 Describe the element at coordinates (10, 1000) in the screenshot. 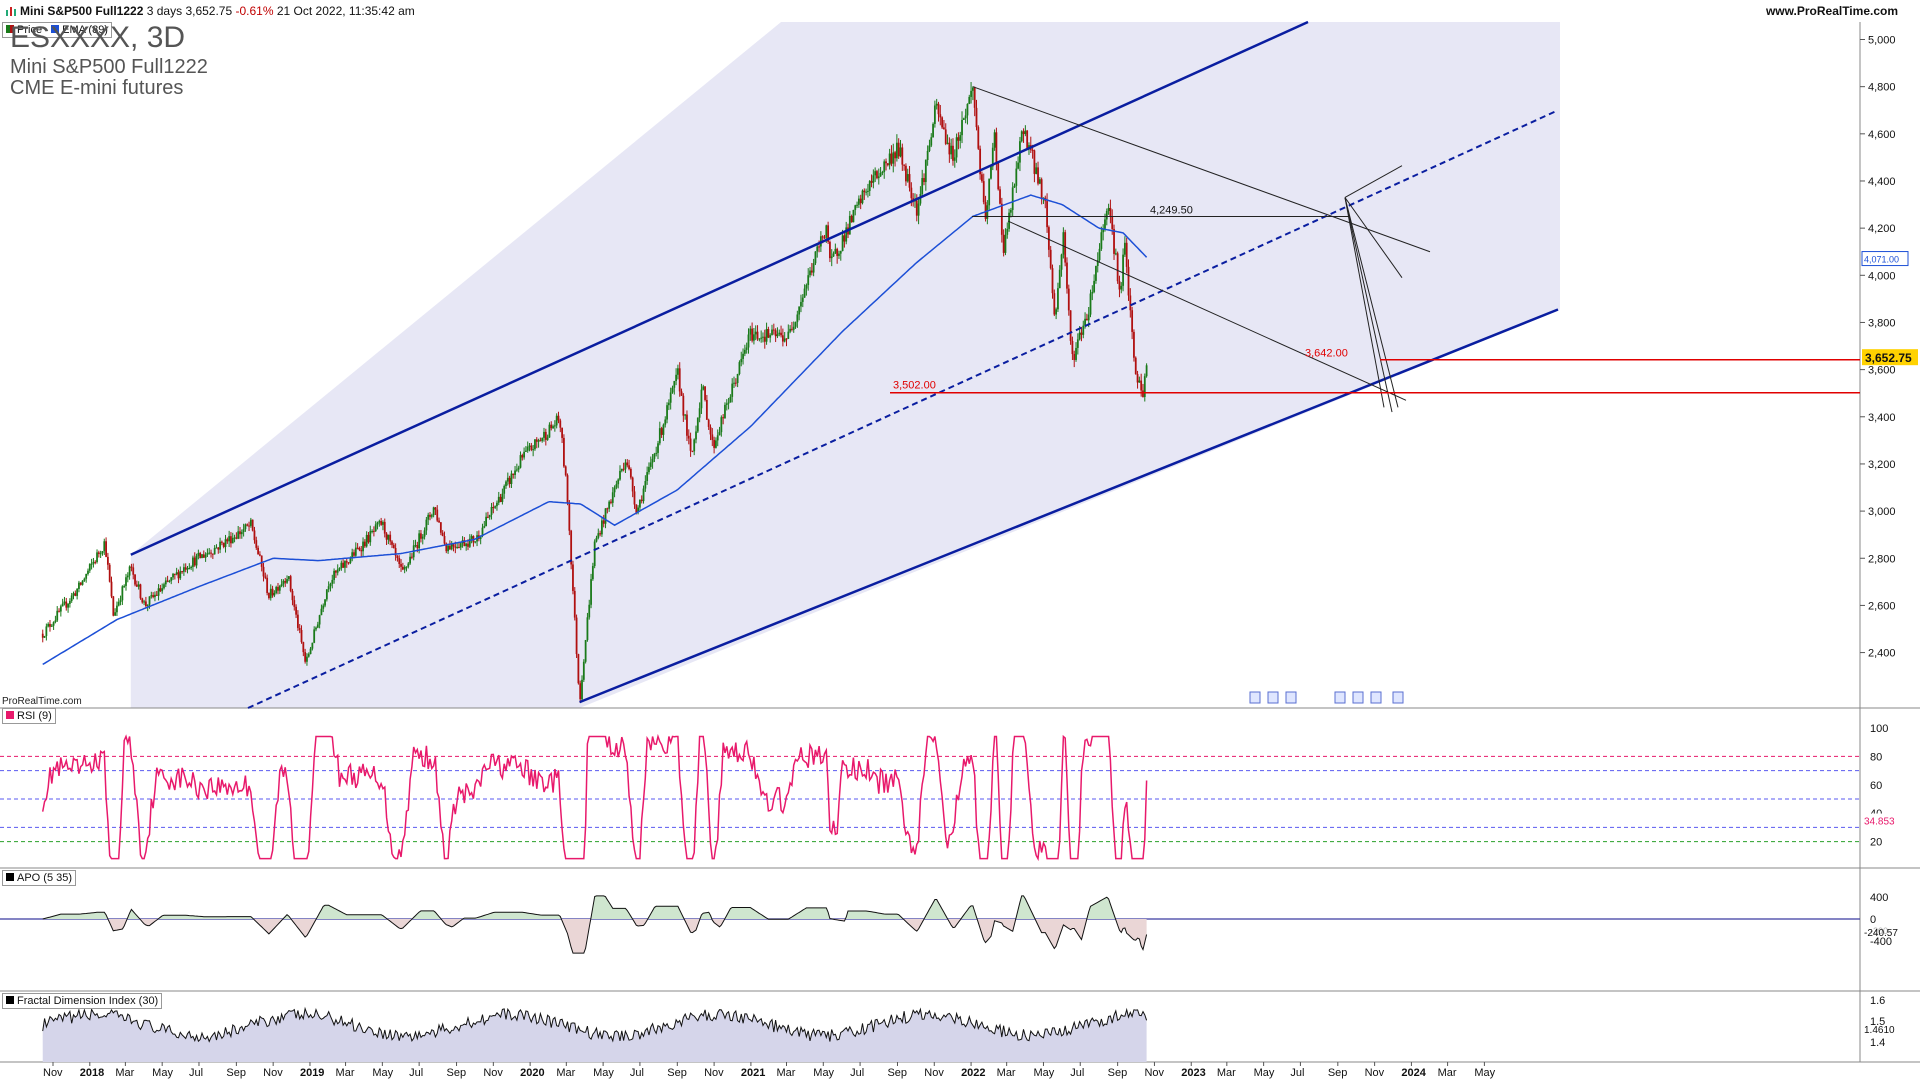

I see `fdi-swatch` at that location.